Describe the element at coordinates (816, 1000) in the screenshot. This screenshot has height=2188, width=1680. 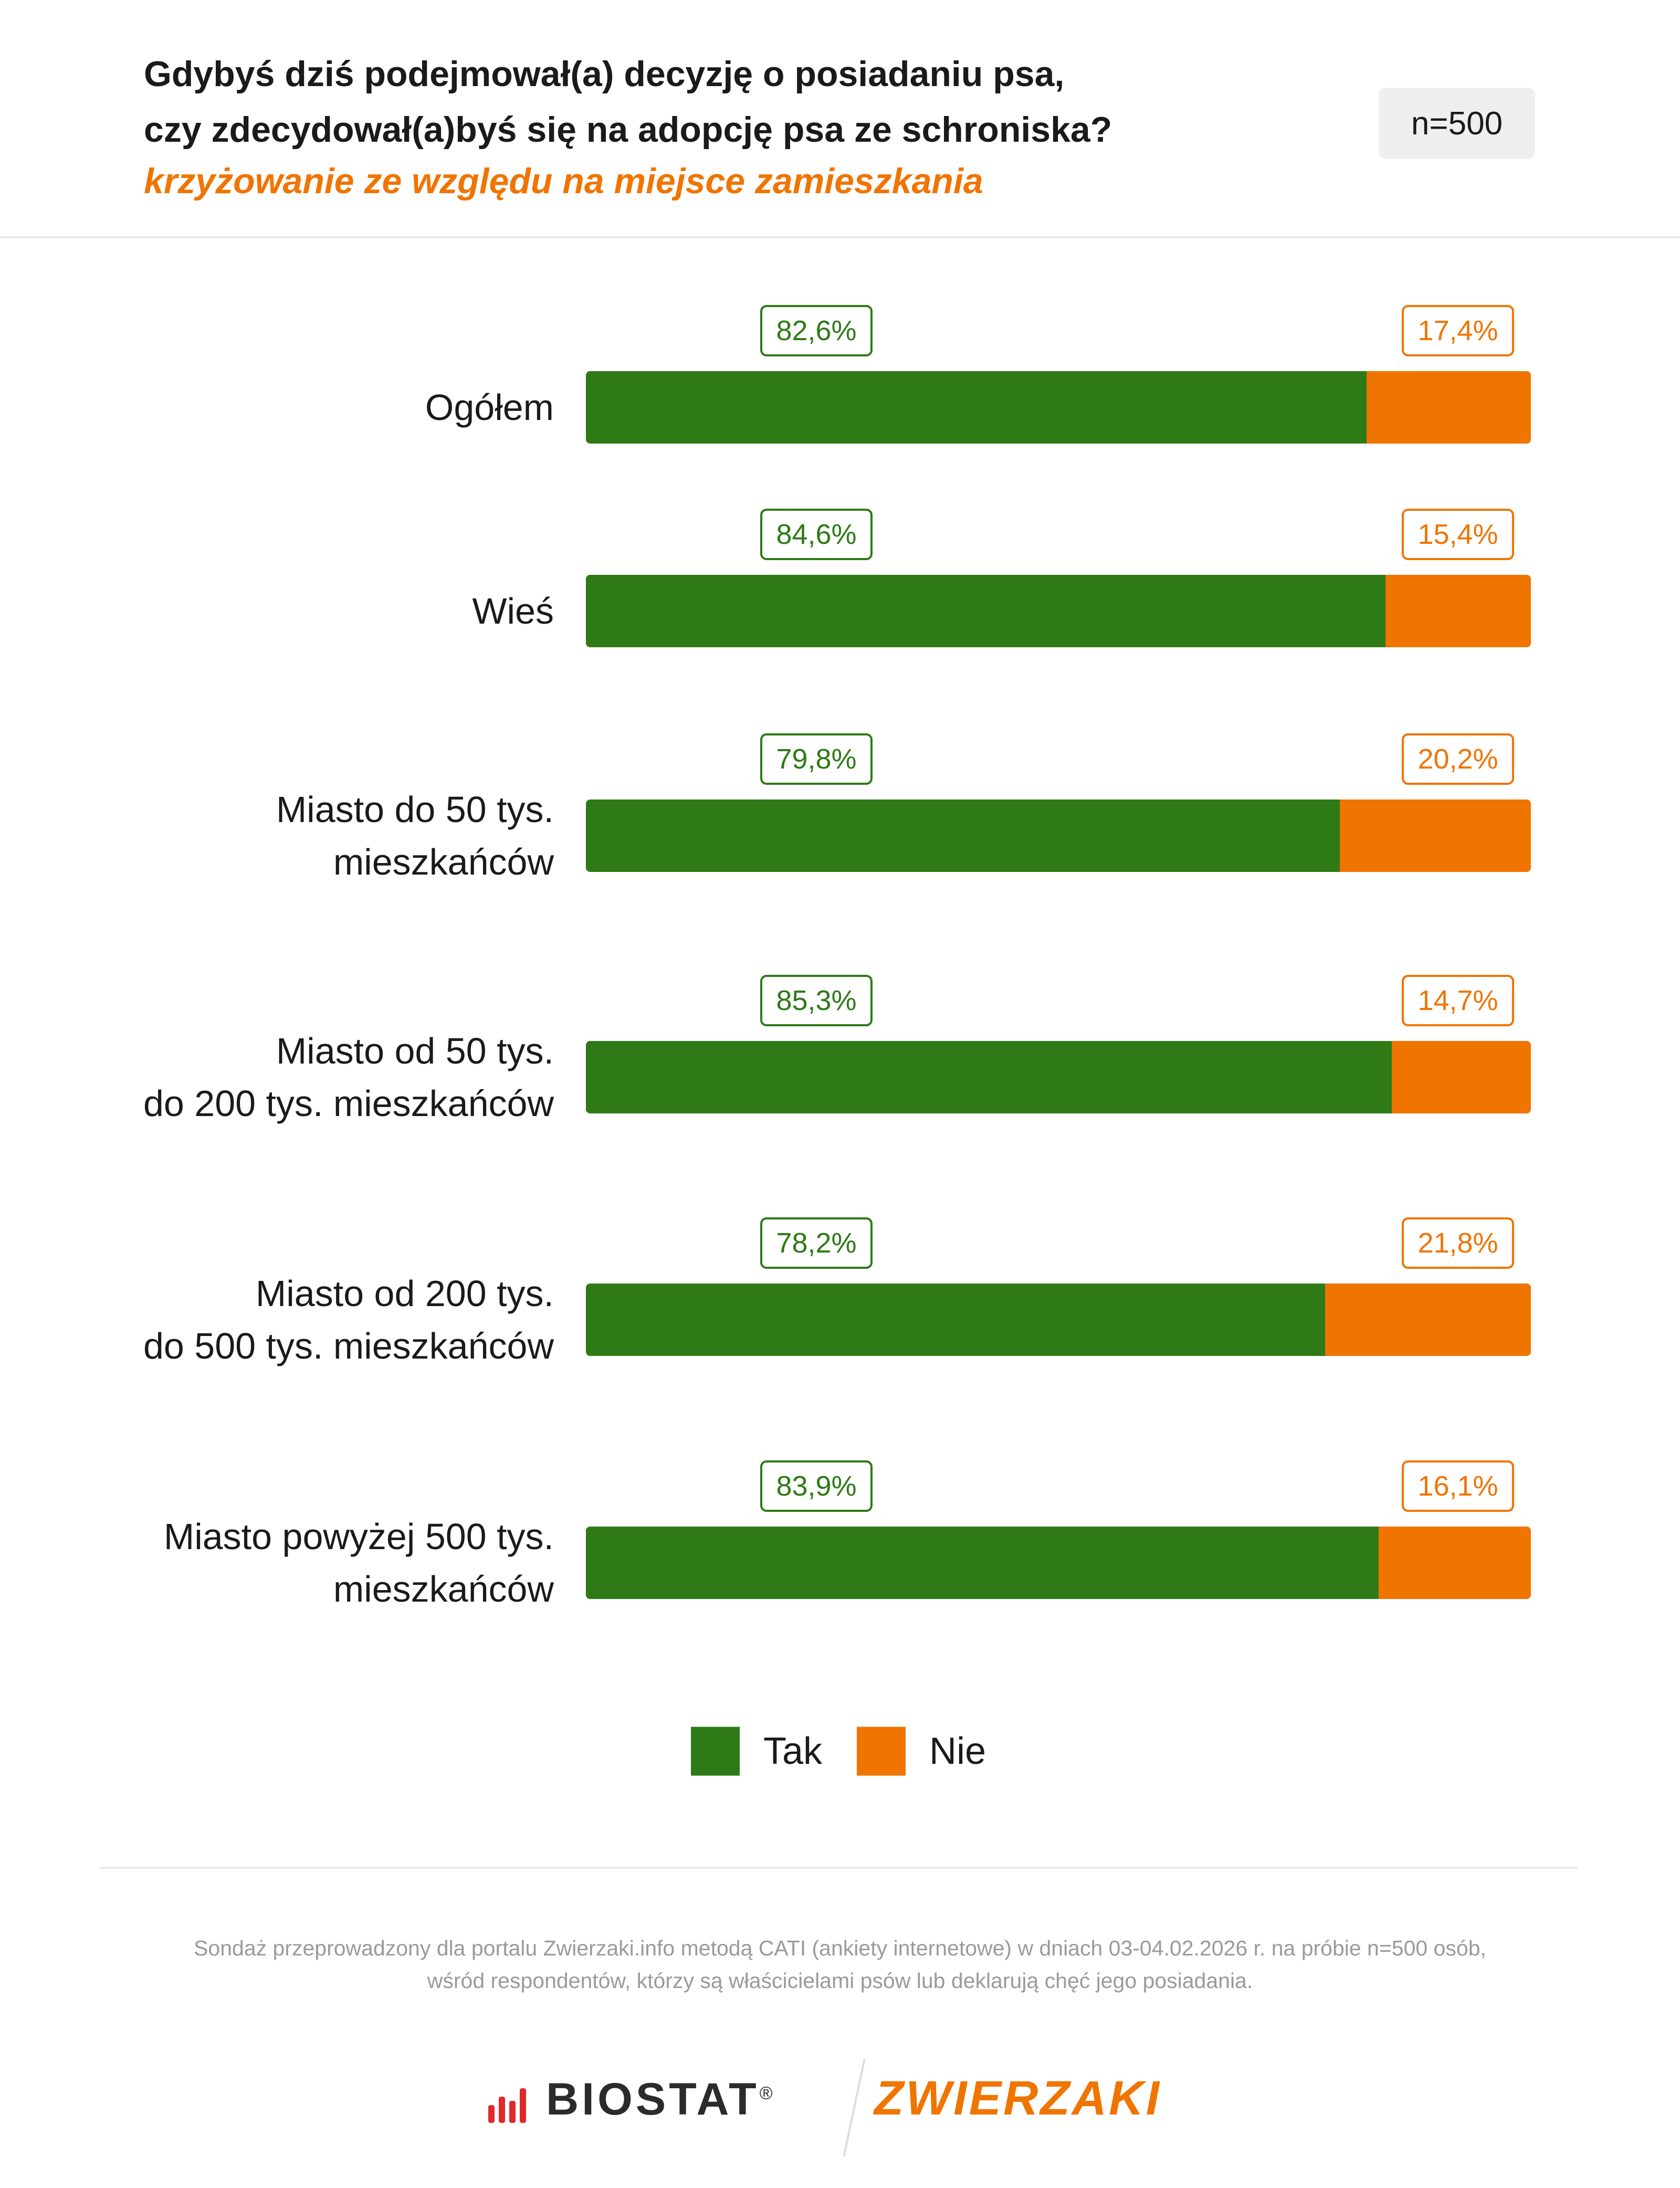
I see `value-label: 85,3%` at that location.